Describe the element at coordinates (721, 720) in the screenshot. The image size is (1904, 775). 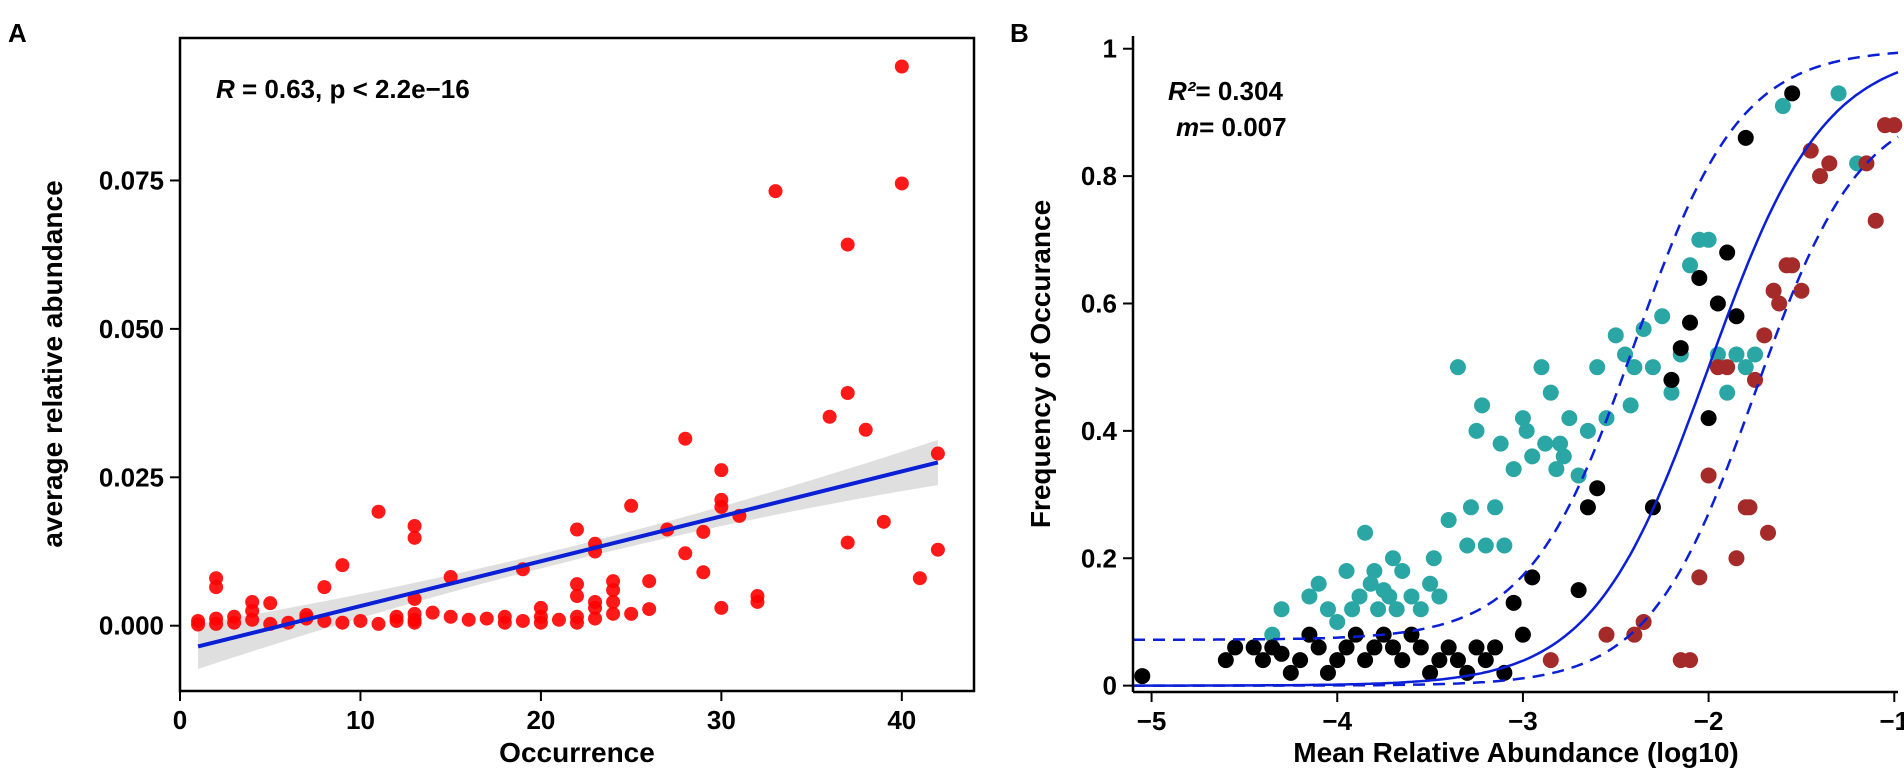
I see `a-x-tick-label: 30` at that location.